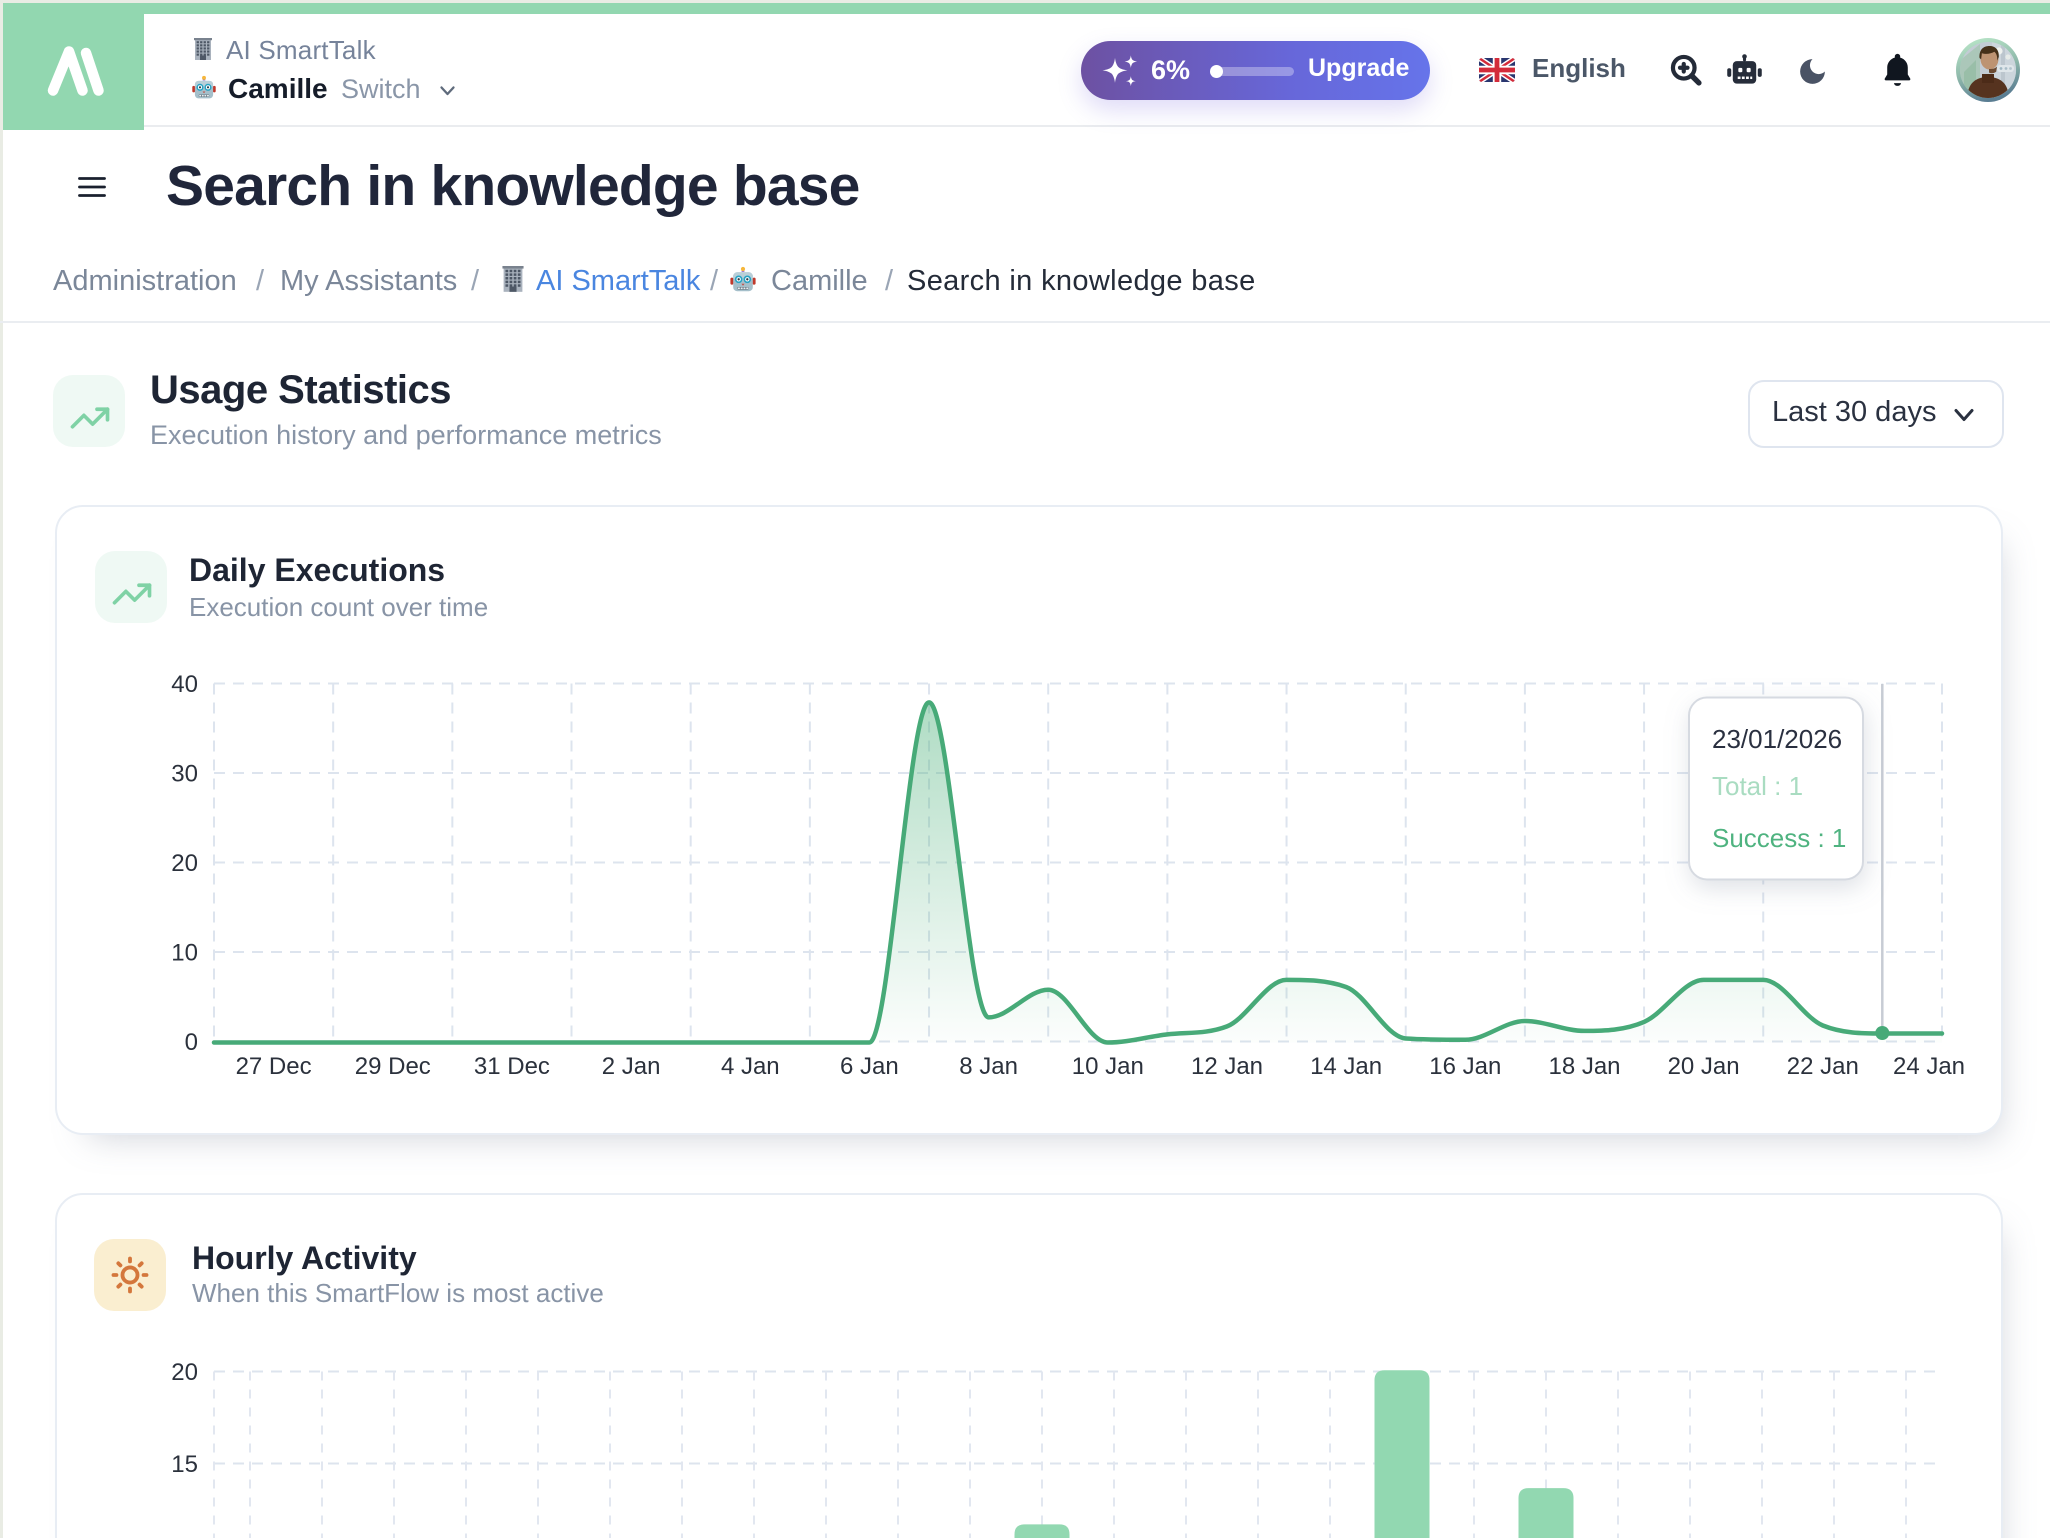 The height and width of the screenshot is (1538, 2050). I want to click on svg-text: 18 Jan, so click(1584, 1066).